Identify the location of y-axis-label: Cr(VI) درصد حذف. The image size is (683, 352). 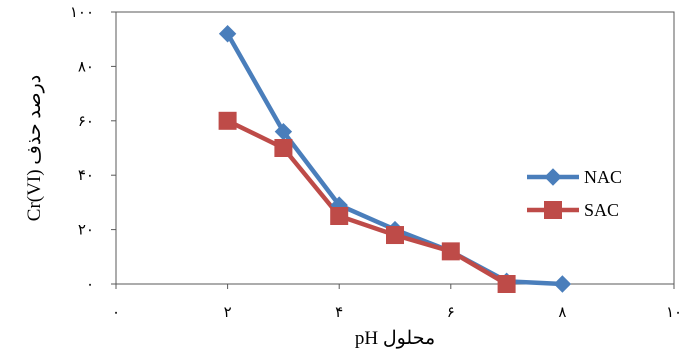
(34, 148).